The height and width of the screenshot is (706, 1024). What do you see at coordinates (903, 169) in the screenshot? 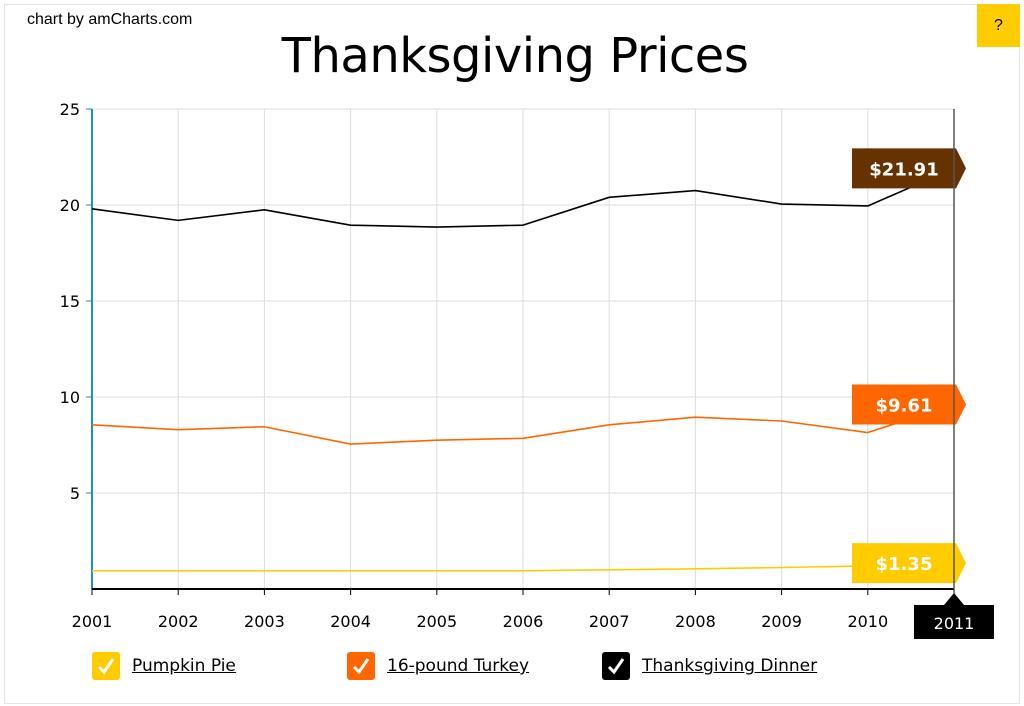
I see `value-balloon-label: $21.91` at bounding box center [903, 169].